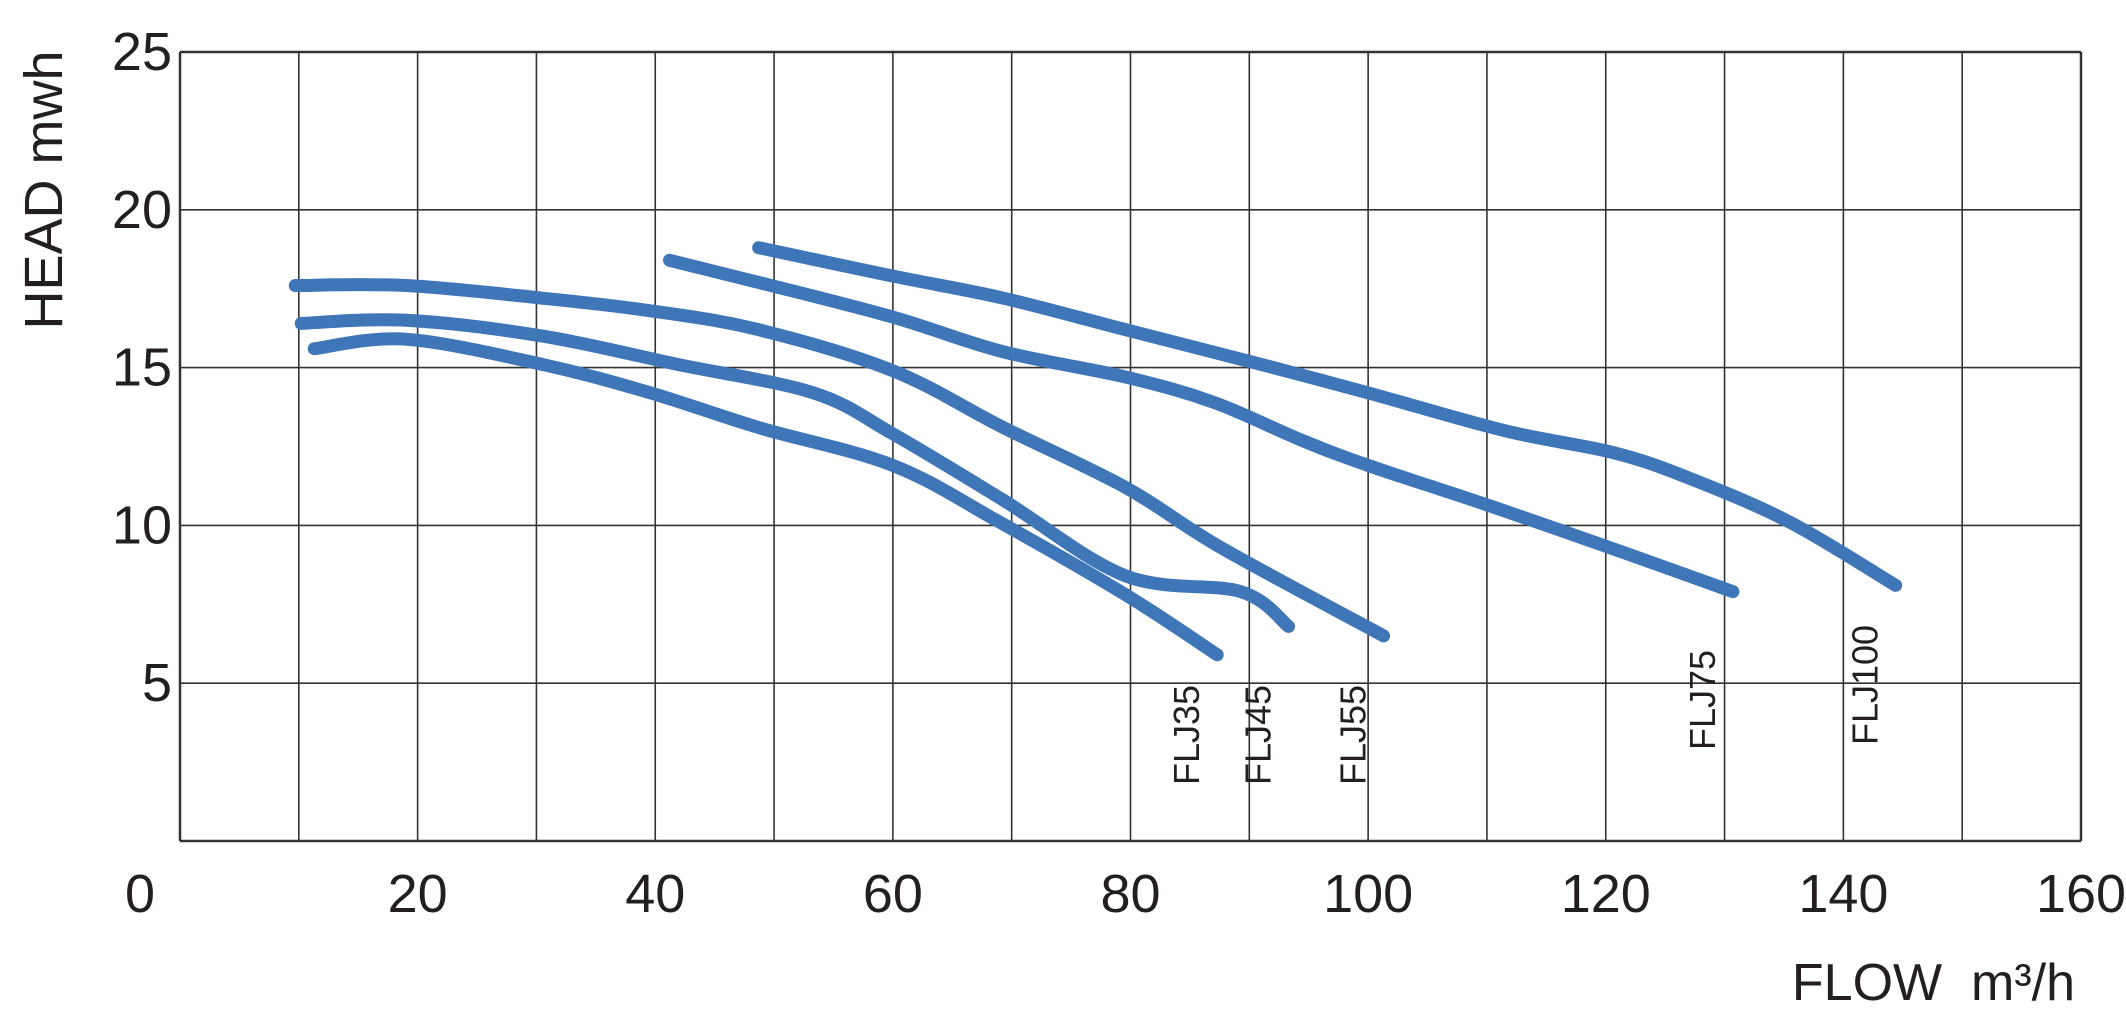 The height and width of the screenshot is (1012, 2126). I want to click on x-tick-label: 120, so click(1606, 894).